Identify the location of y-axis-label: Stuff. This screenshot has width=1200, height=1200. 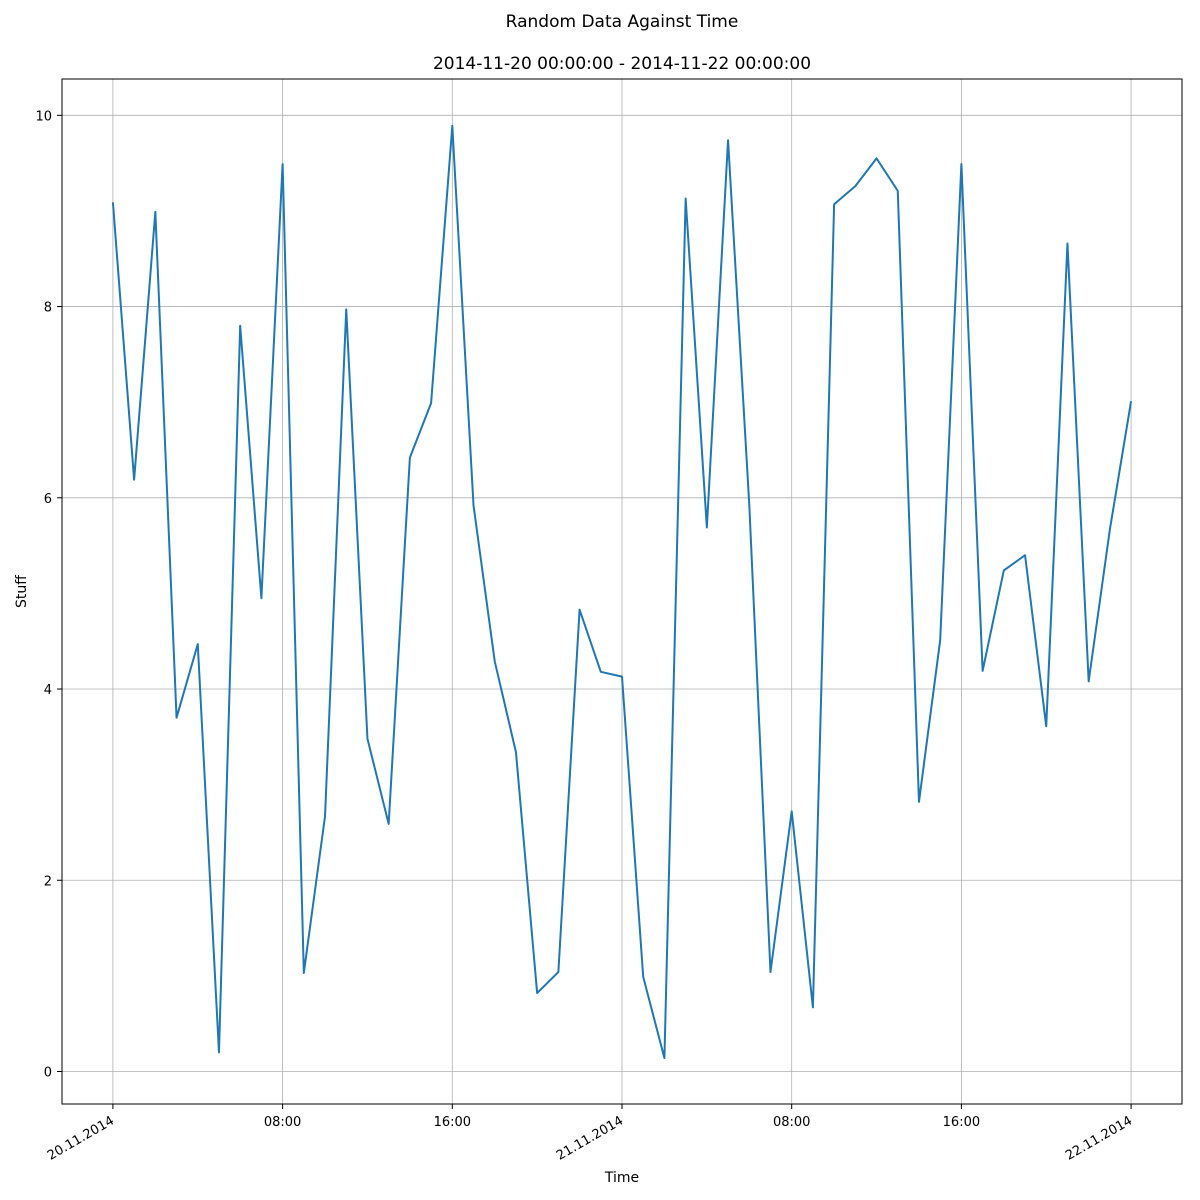
(22, 591).